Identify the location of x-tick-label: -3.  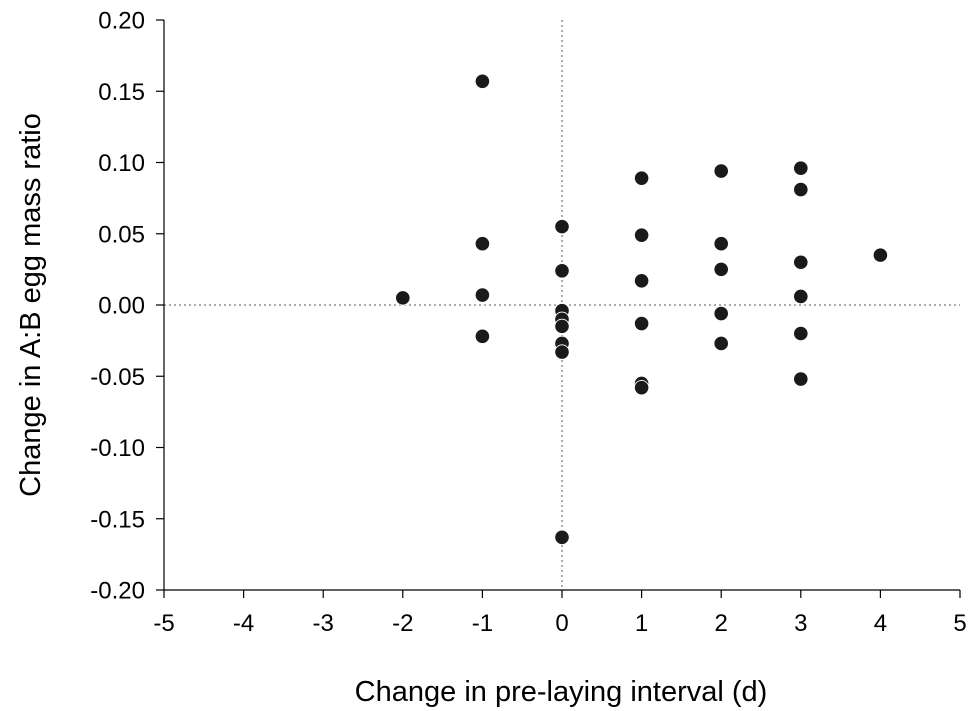
(323, 623).